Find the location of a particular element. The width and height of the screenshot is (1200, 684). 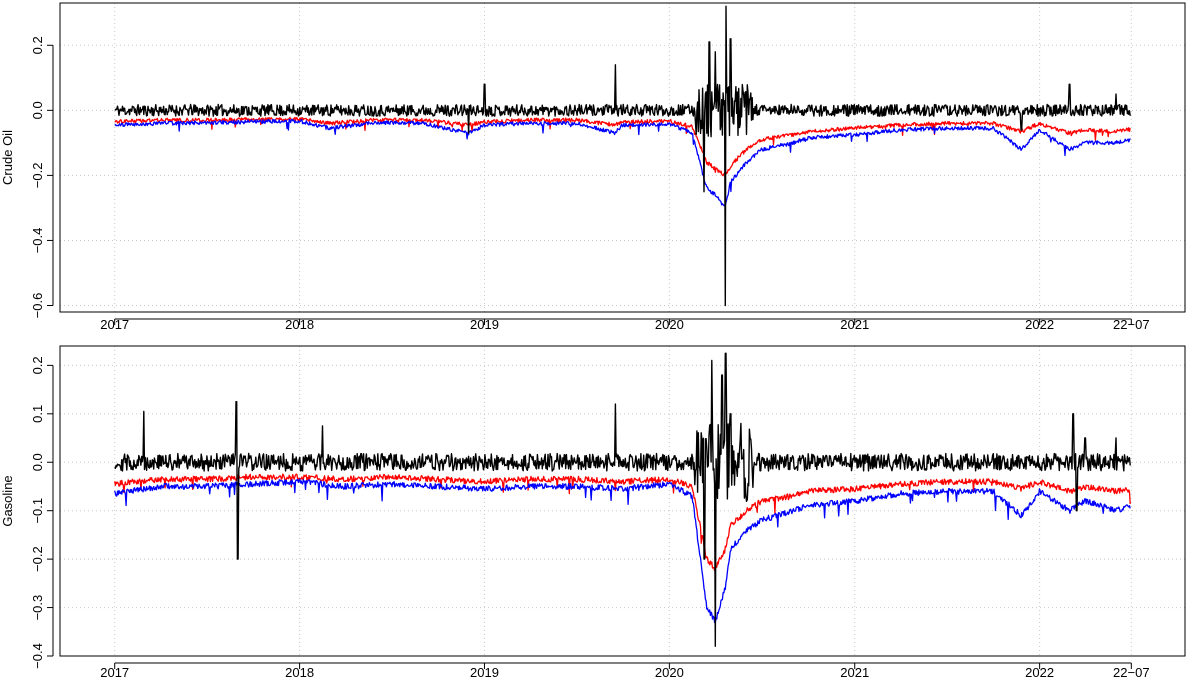

y-tick-label: −0.6 is located at coordinates (37, 306).